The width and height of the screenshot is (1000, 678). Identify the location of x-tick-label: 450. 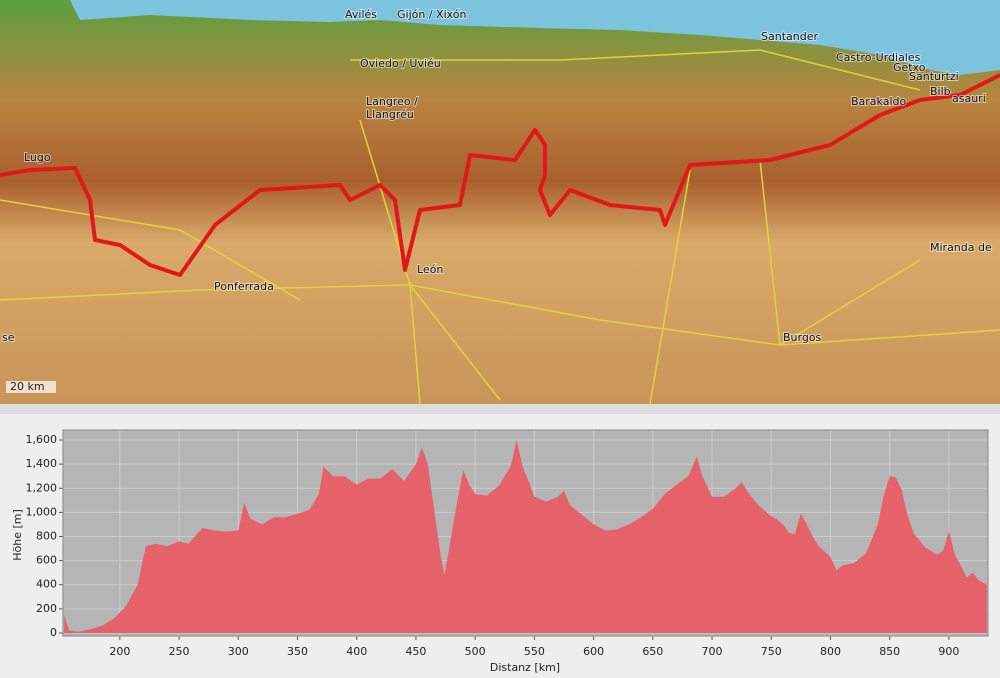
(415, 651).